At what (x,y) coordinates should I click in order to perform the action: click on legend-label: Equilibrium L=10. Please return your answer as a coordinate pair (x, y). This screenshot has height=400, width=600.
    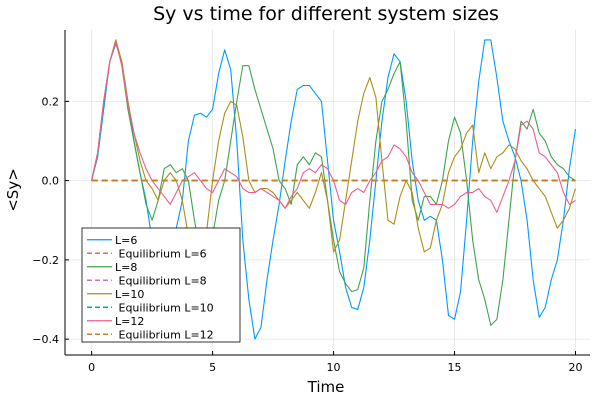
    Looking at the image, I should click on (164, 307).